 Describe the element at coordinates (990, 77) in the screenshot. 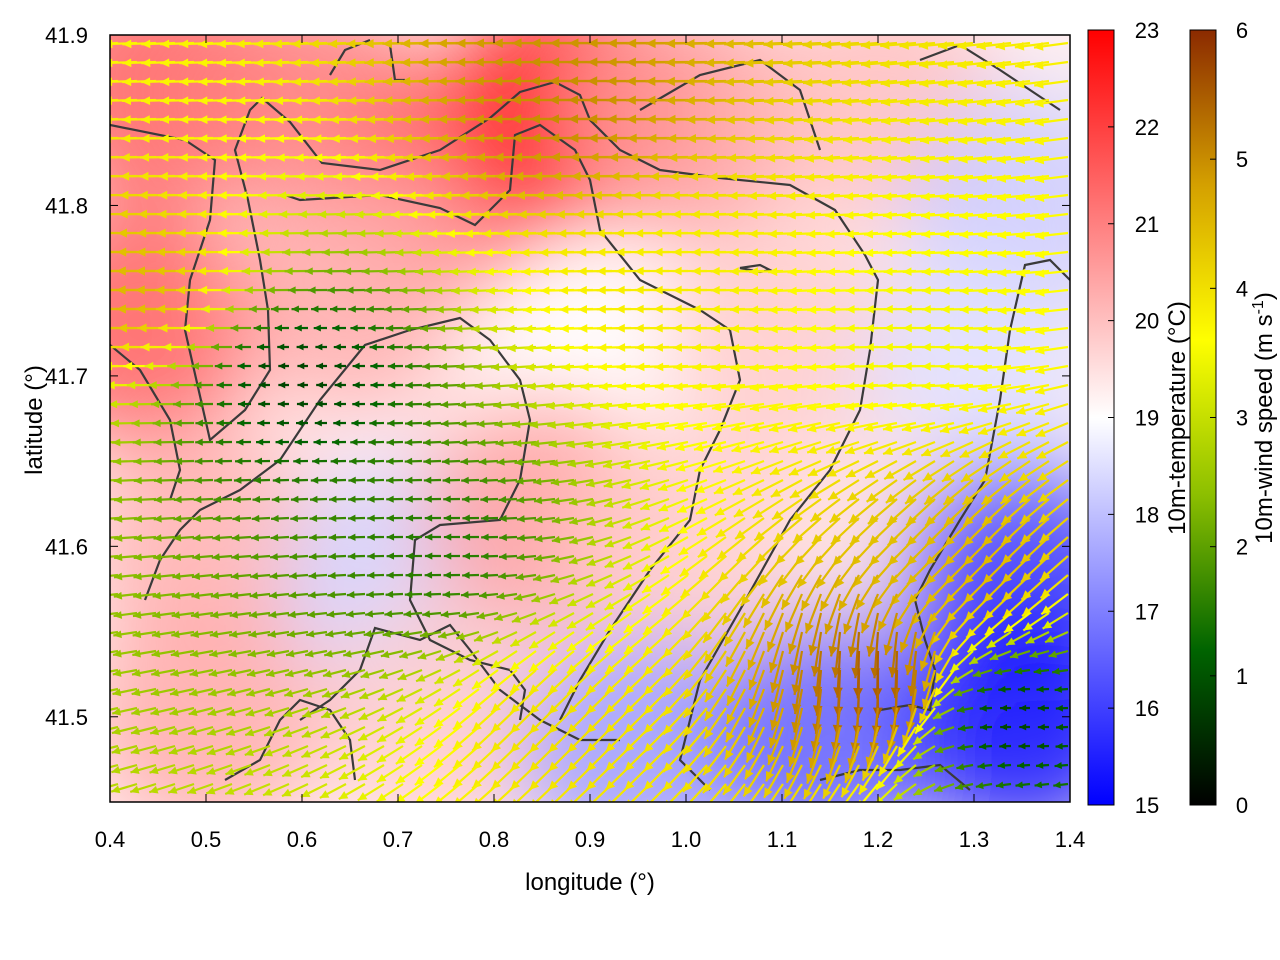

I see `contour-line` at that location.